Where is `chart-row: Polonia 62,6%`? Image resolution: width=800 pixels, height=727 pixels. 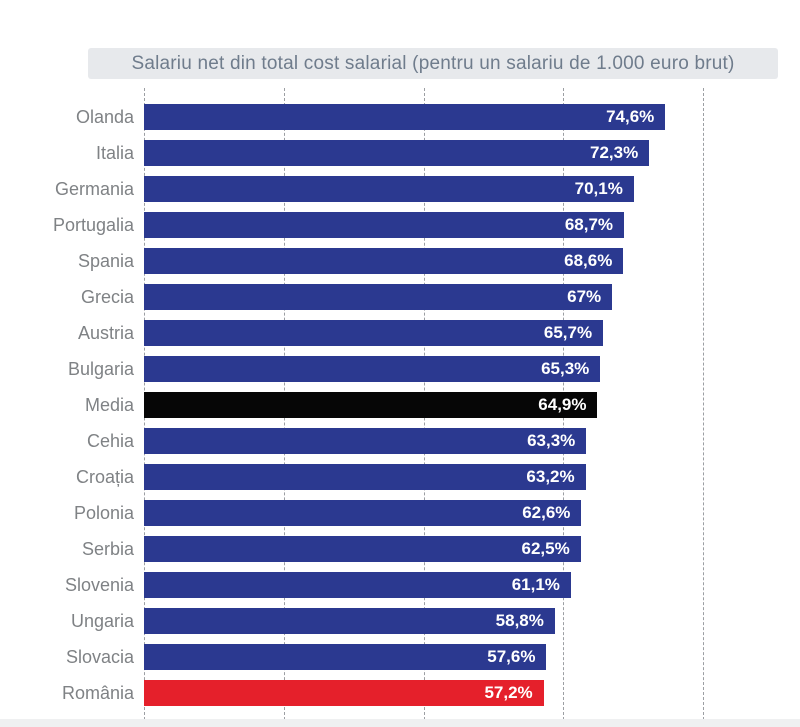 chart-row: Polonia 62,6% is located at coordinates (400, 513).